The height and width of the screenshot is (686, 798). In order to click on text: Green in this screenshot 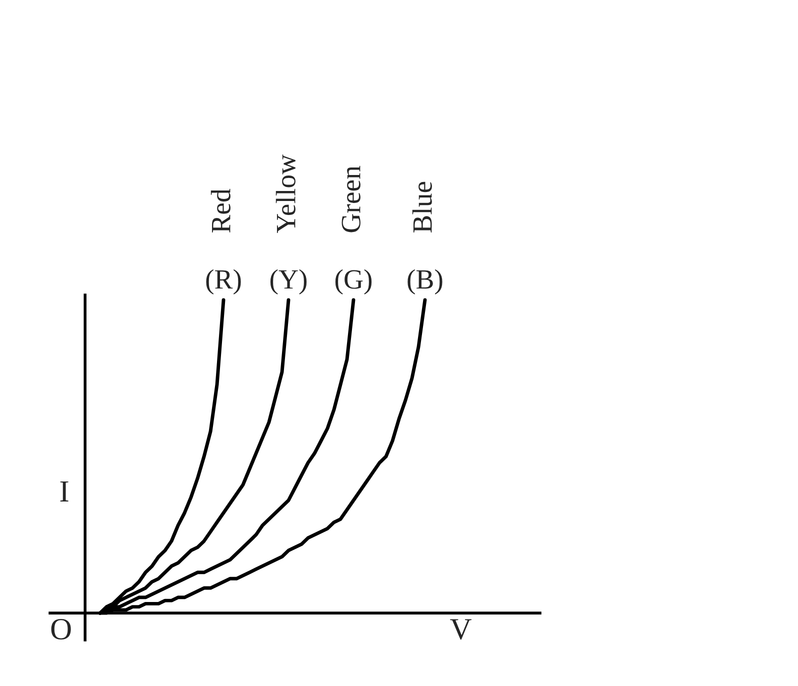, I will do `click(351, 199)`.